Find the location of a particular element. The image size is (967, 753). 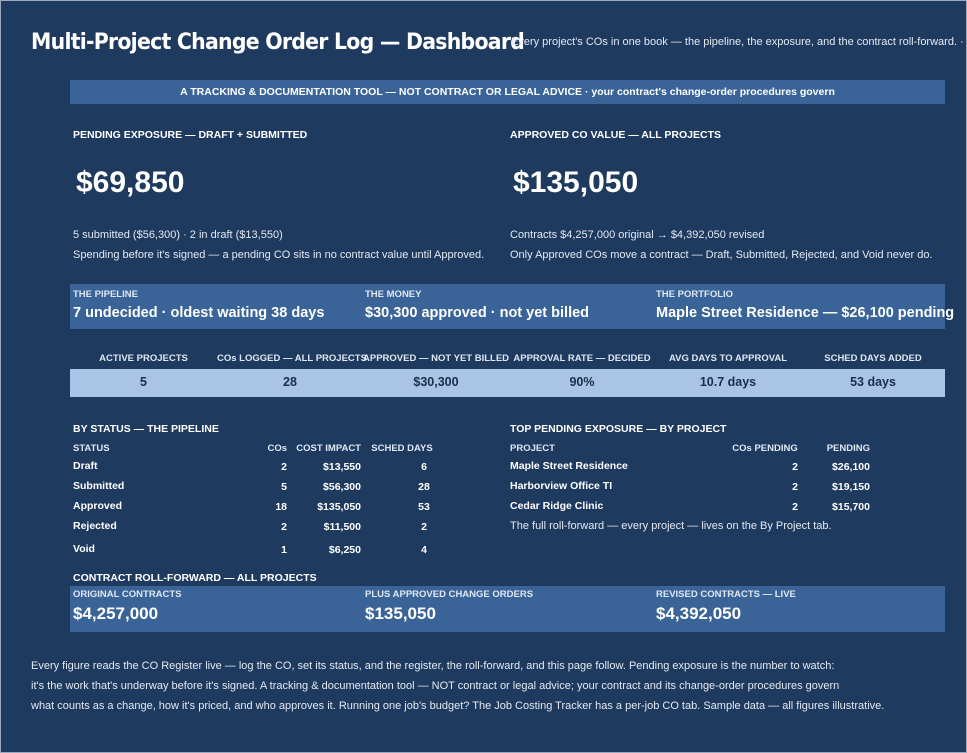

revised-contracts: REVISED CONTRACTS — LIVE $4,392,050 is located at coordinates (726, 605).